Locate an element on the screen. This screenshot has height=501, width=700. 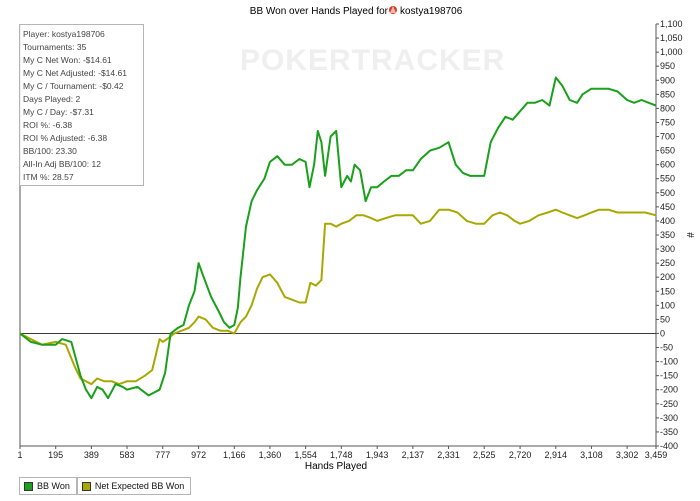
y-tick-label: 150 is located at coordinates (667, 291).